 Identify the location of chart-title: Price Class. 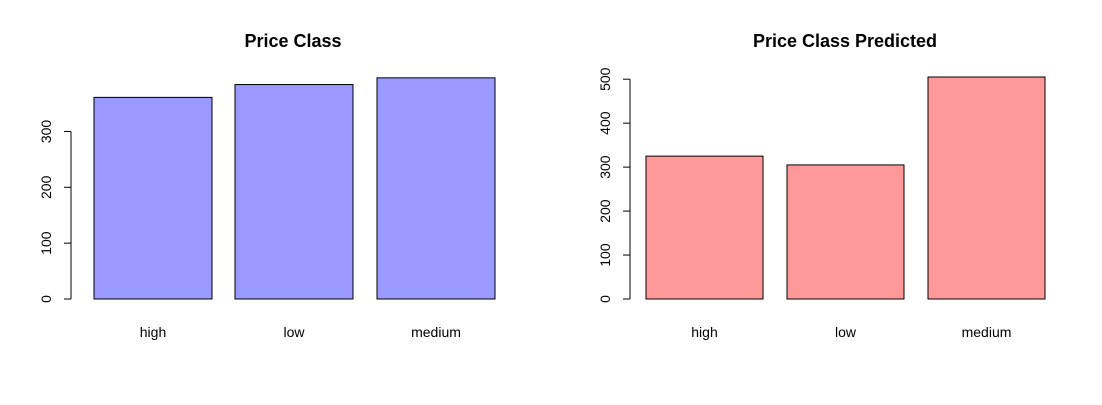
(292, 41).